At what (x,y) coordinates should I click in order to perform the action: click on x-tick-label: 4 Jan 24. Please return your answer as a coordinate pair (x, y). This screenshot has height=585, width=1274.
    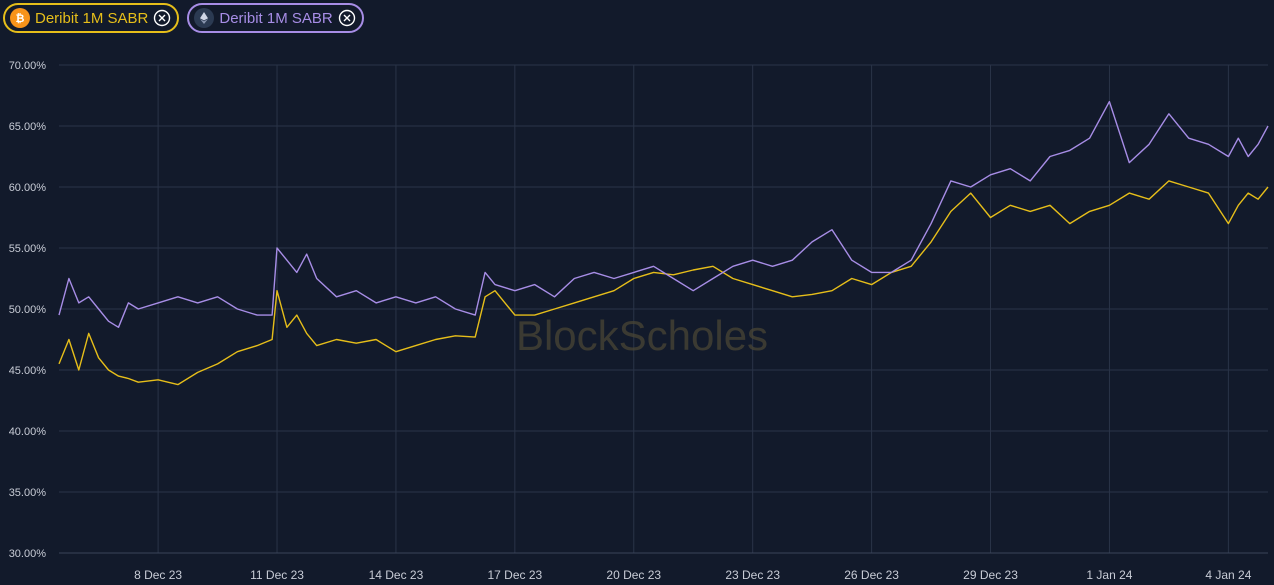
    Looking at the image, I should click on (1228, 575).